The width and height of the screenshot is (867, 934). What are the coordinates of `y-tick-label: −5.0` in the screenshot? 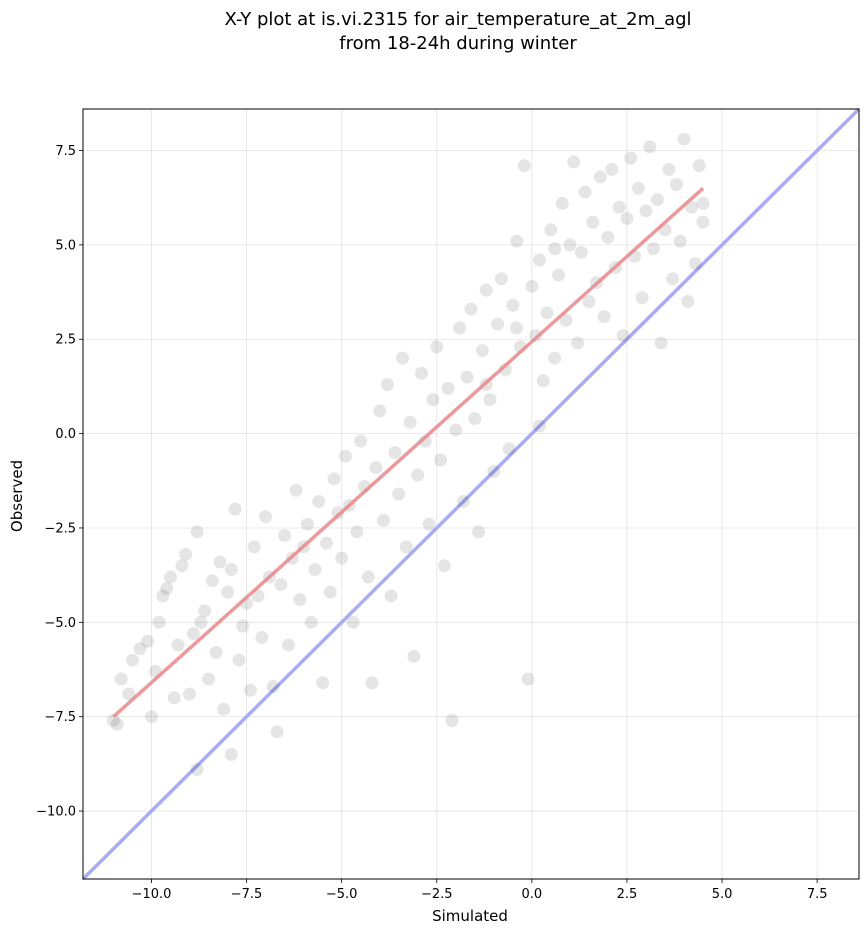 It's located at (60, 623).